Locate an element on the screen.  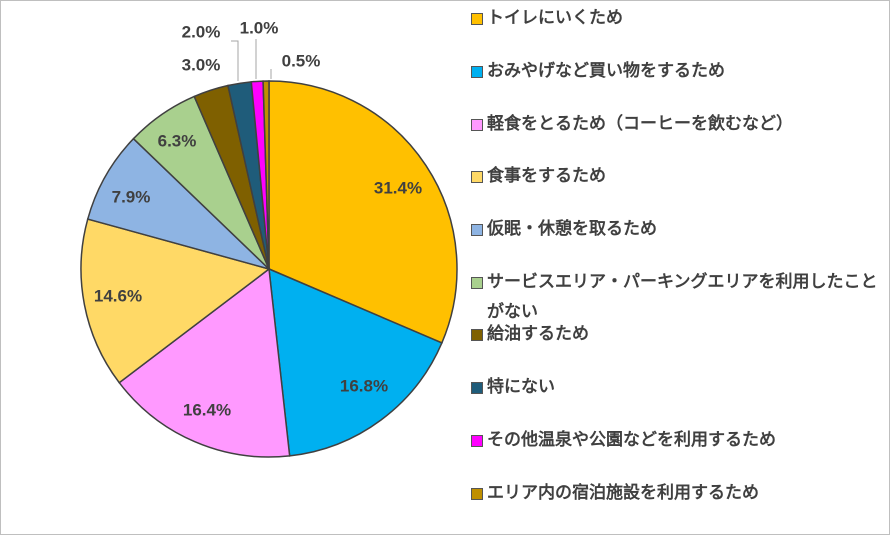
legend-item: 特にない is located at coordinates (679, 387).